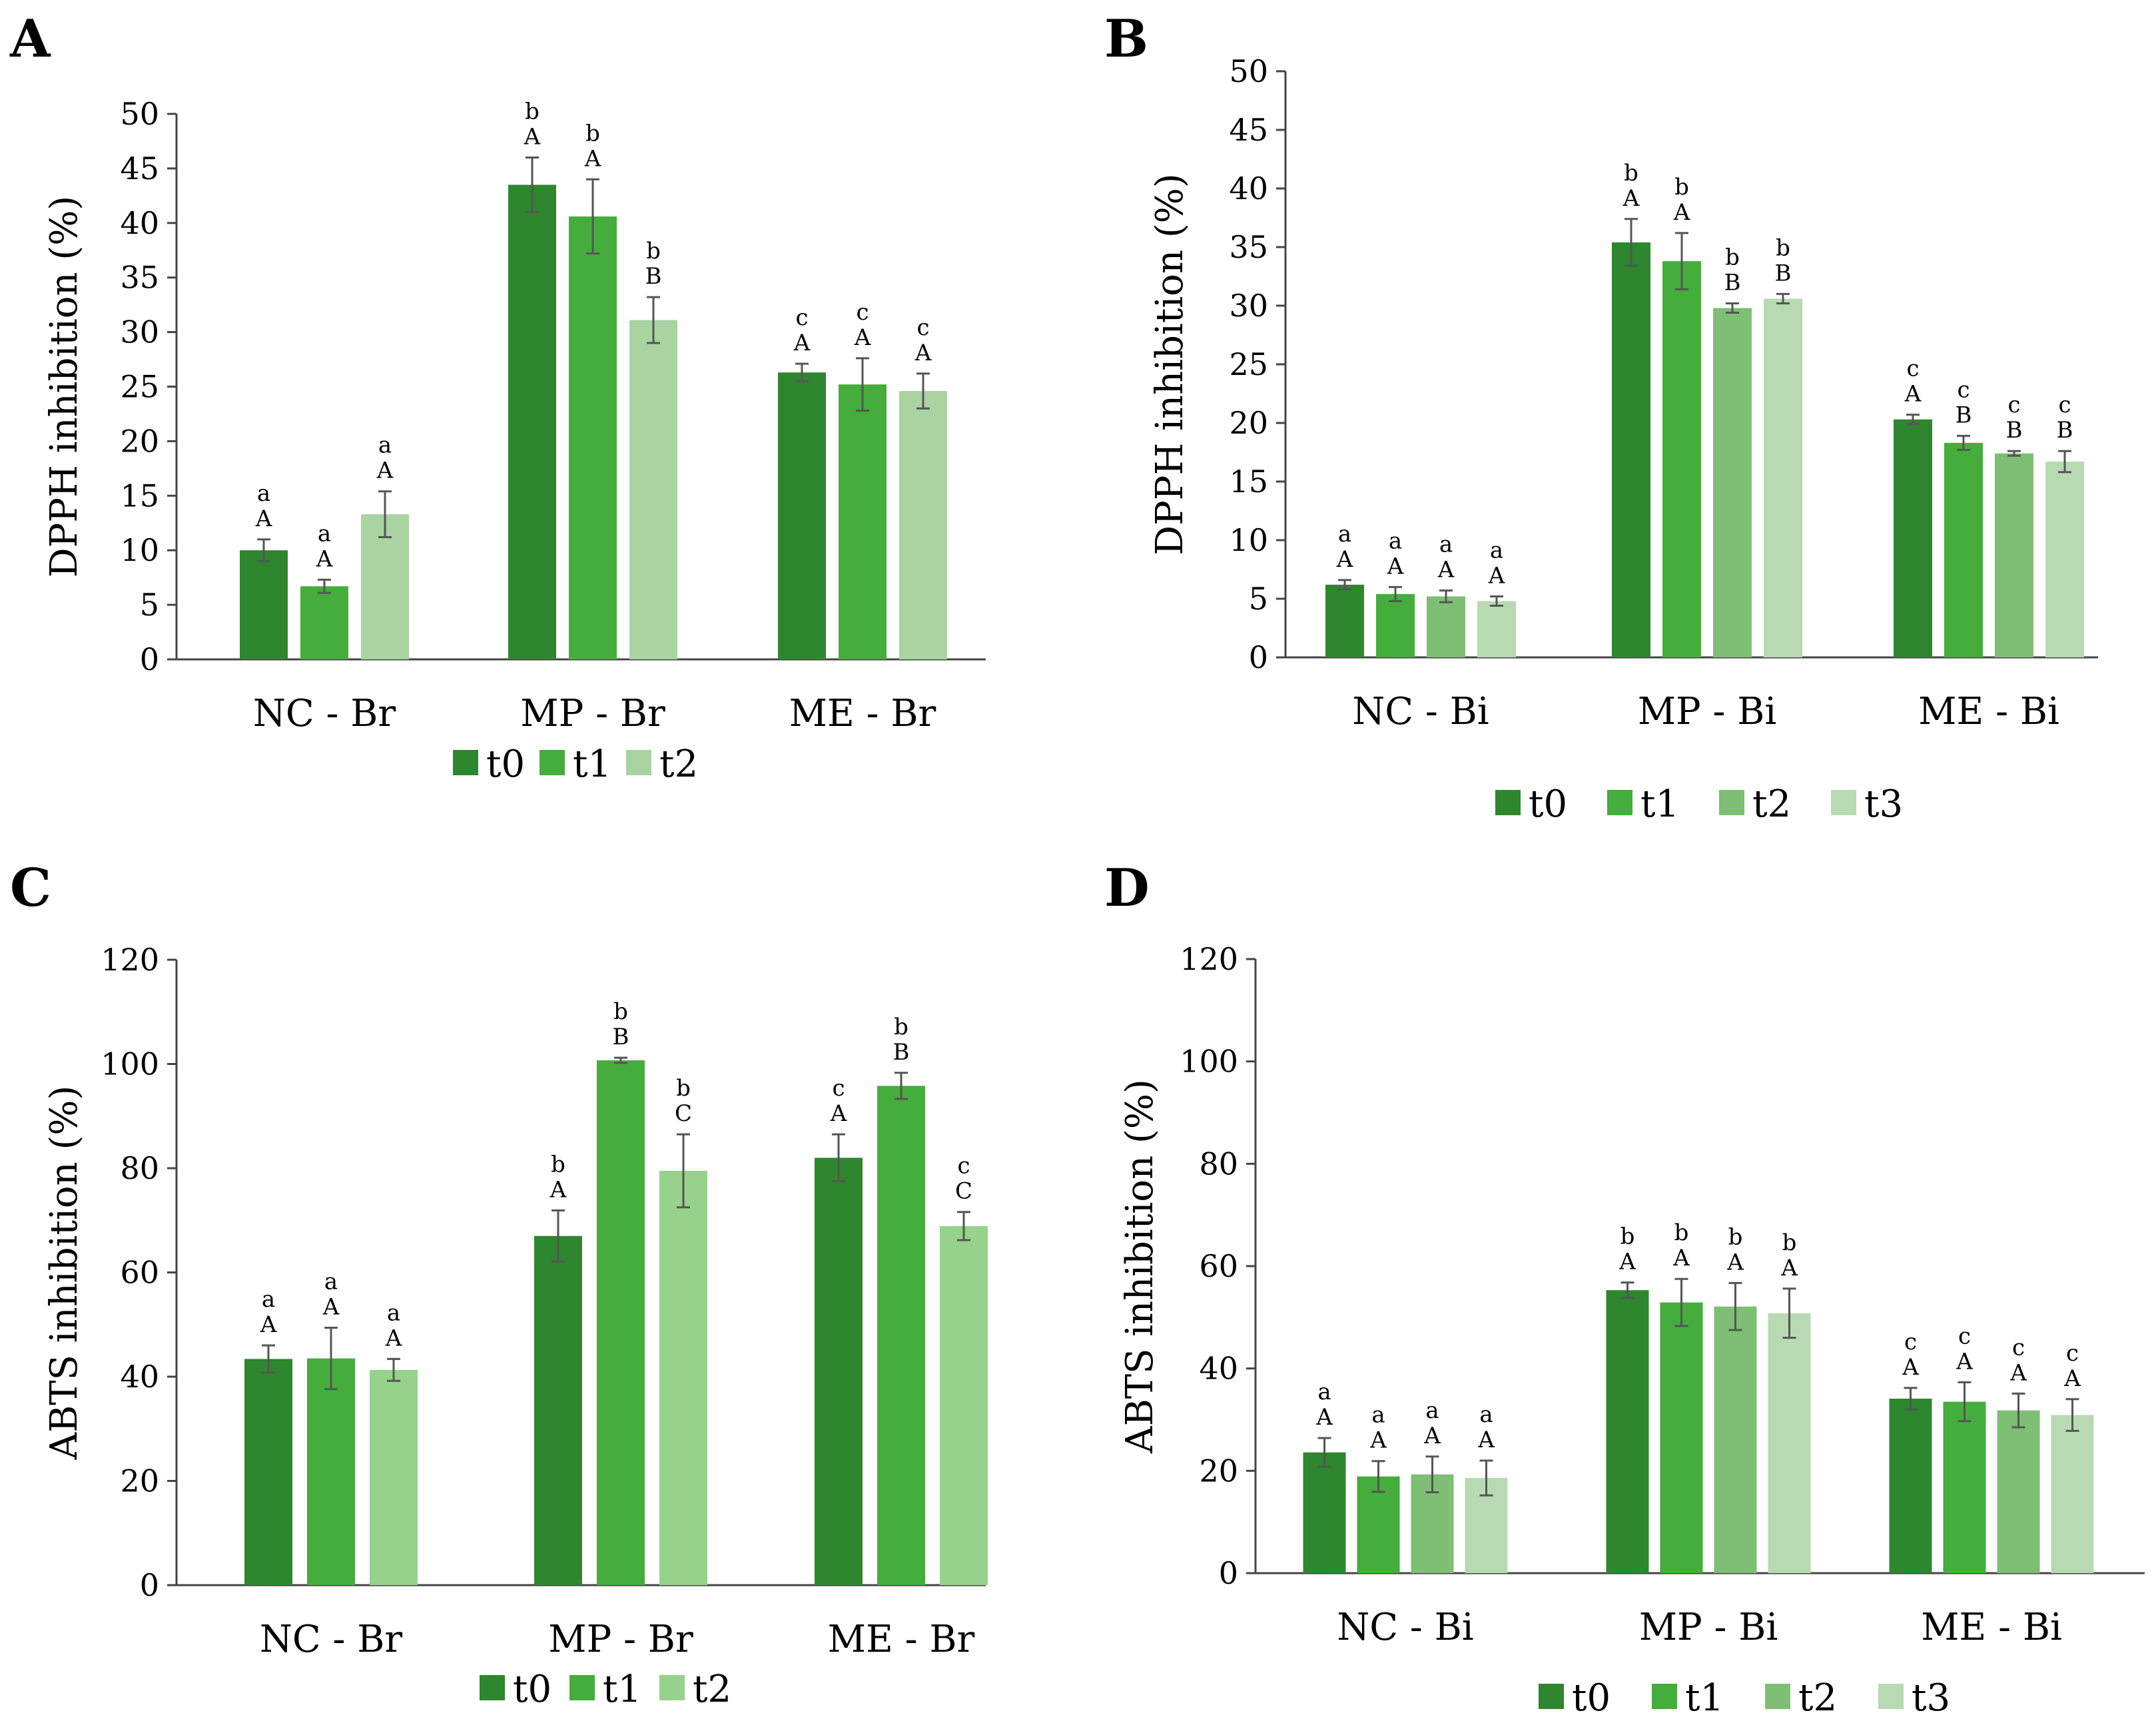  What do you see at coordinates (1248, 247) in the screenshot?
I see `y-tick-label: 35` at bounding box center [1248, 247].